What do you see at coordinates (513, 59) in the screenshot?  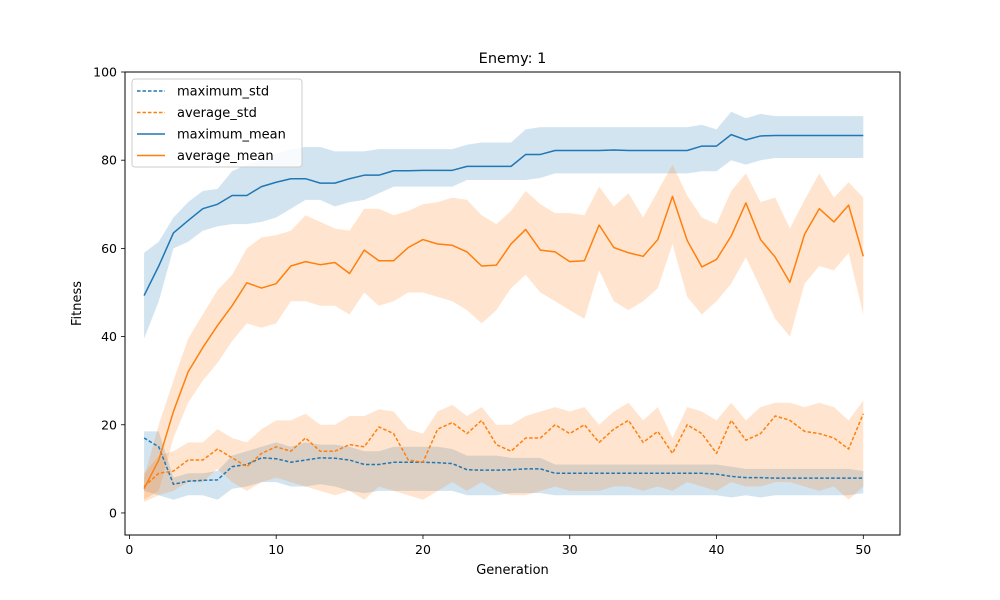 I see `chart-title: Enemy: 1` at bounding box center [513, 59].